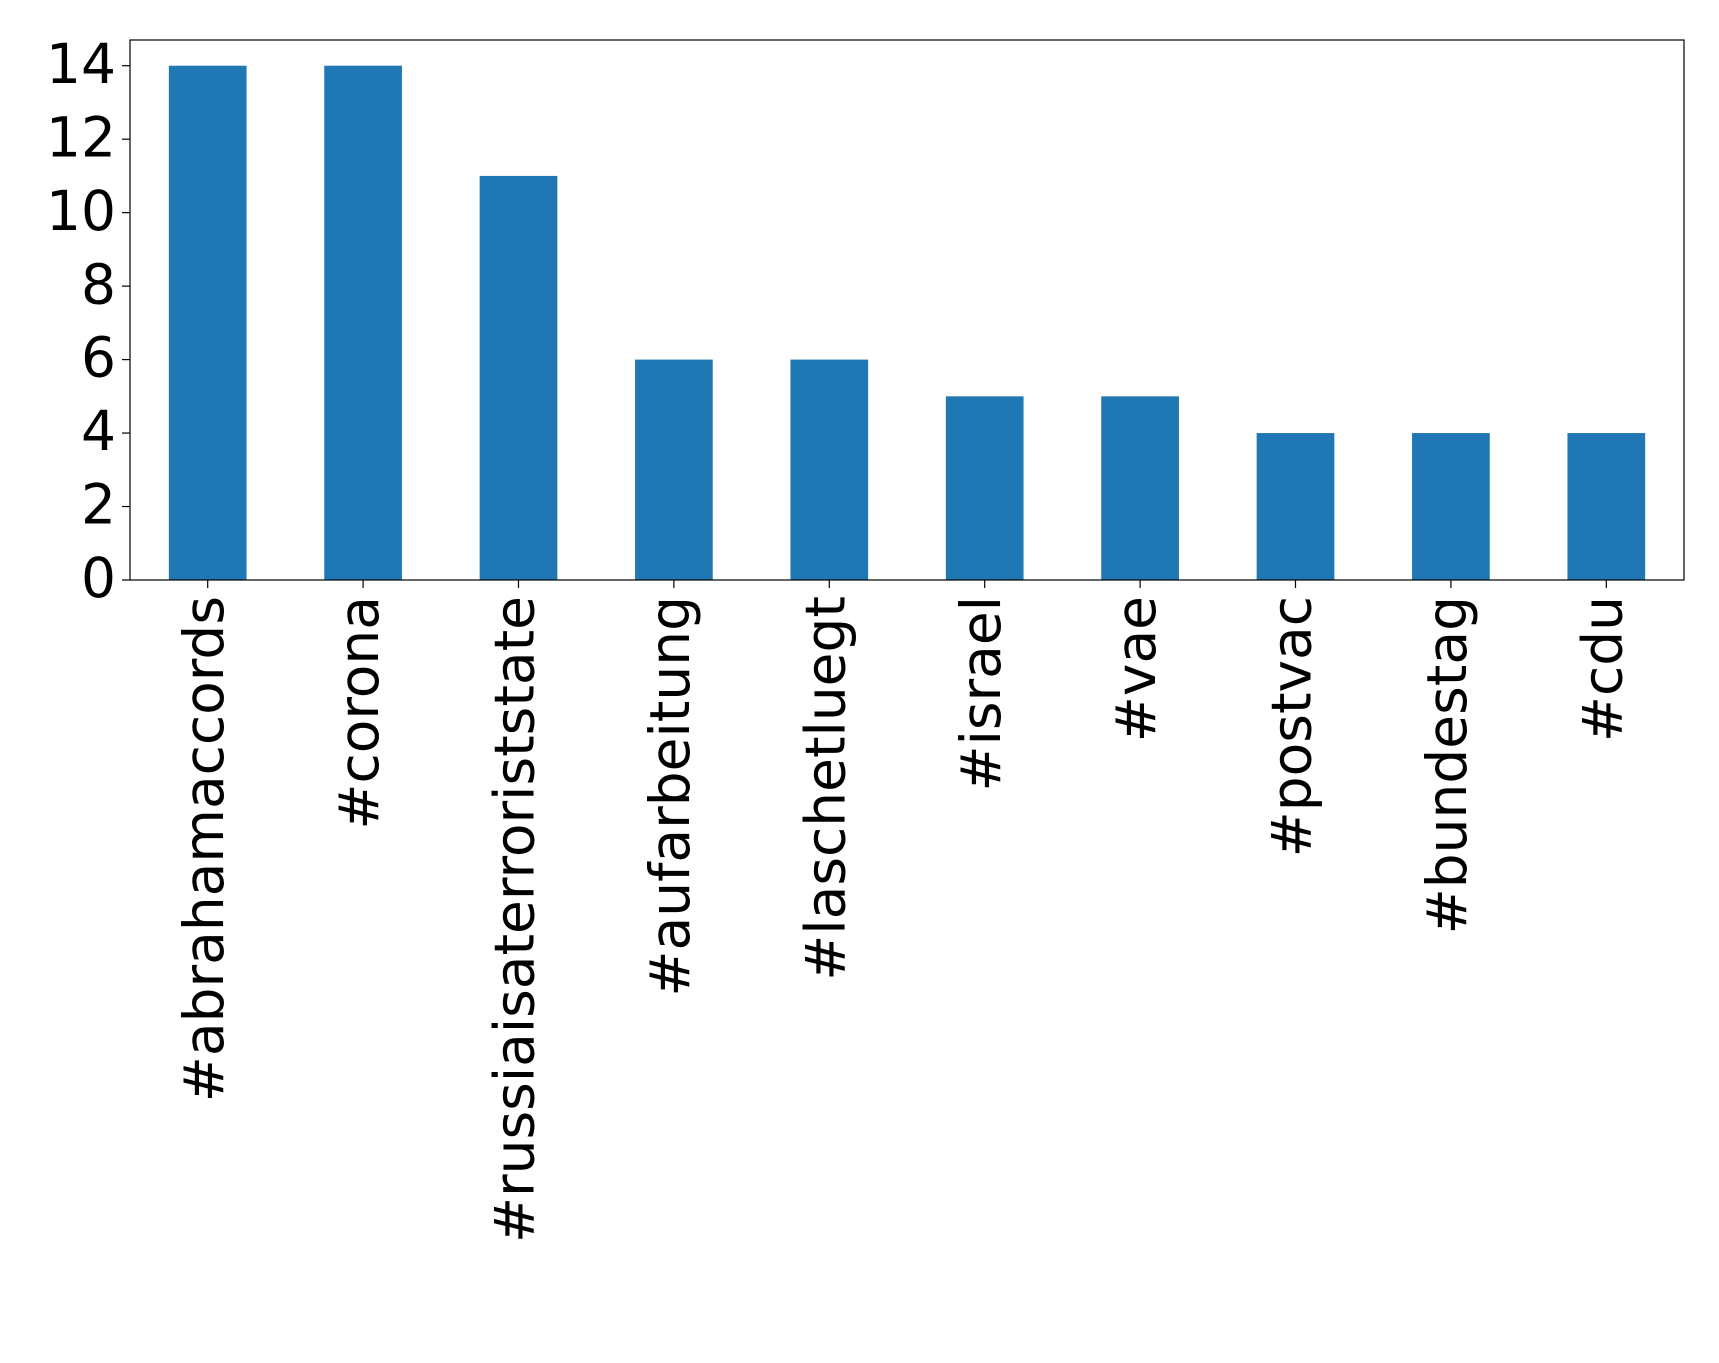 The image size is (1719, 1363). I want to click on x-tick-label: #laschetluegt, so click(825, 788).